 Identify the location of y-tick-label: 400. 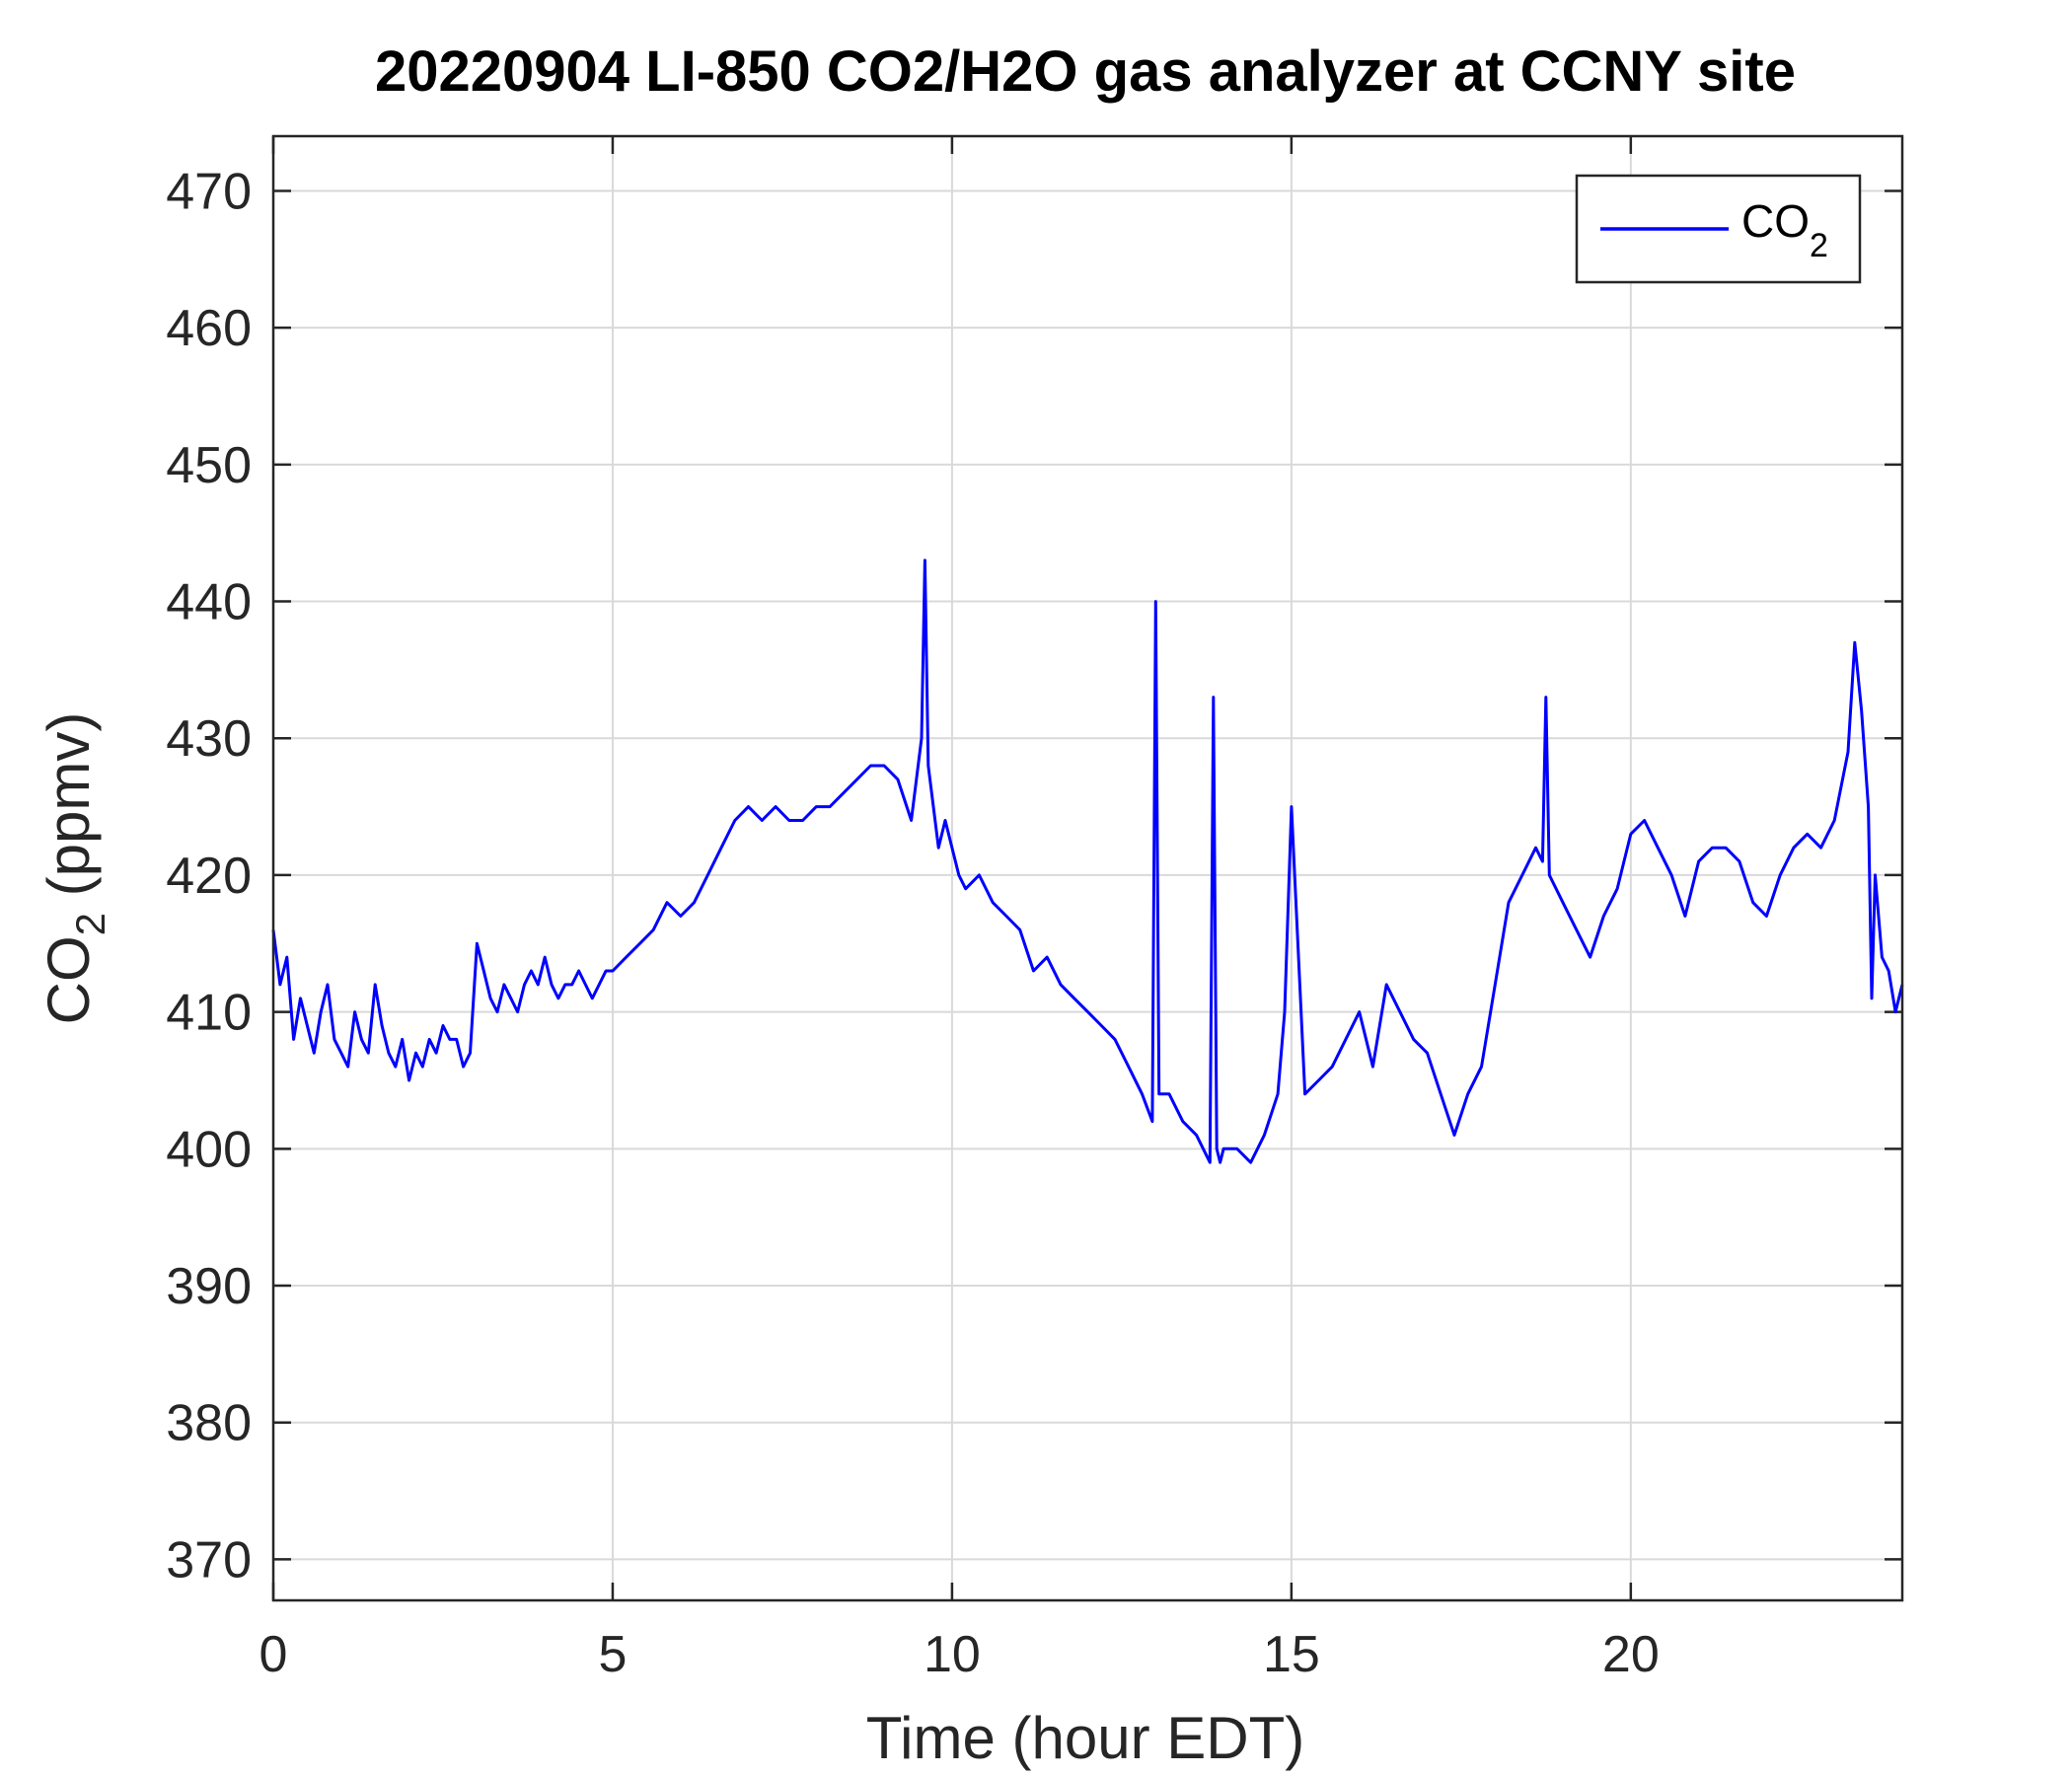
(209, 1150).